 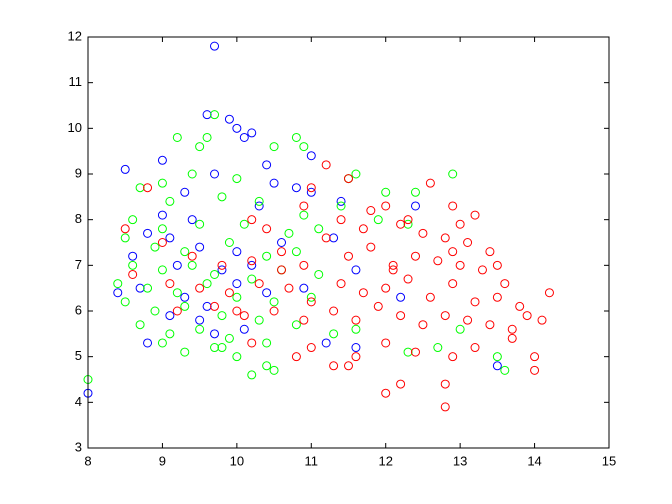 I want to click on x-tick-label: 14, so click(x=534, y=460).